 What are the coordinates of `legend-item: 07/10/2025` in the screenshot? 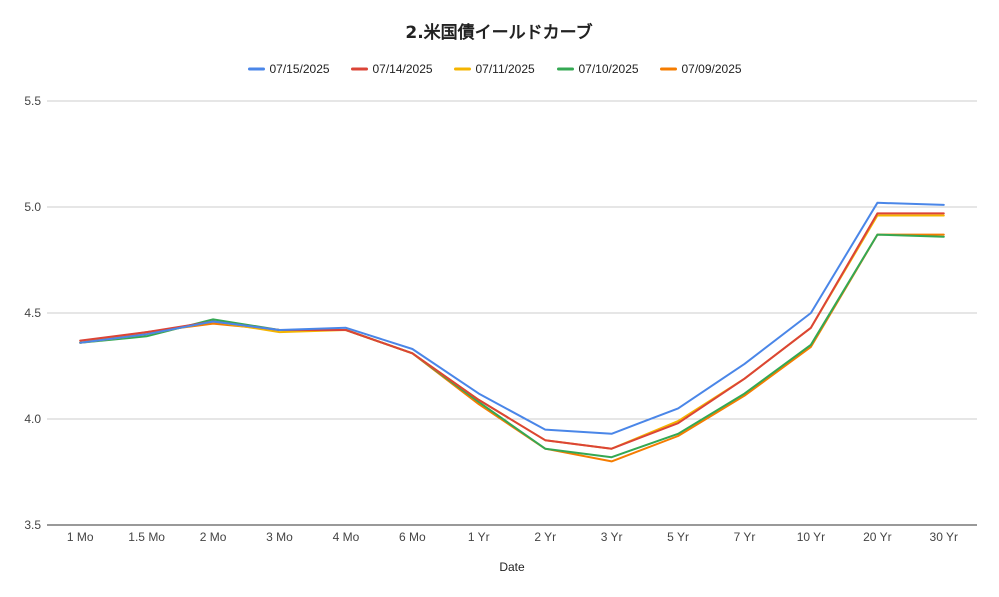 It's located at (598, 69).